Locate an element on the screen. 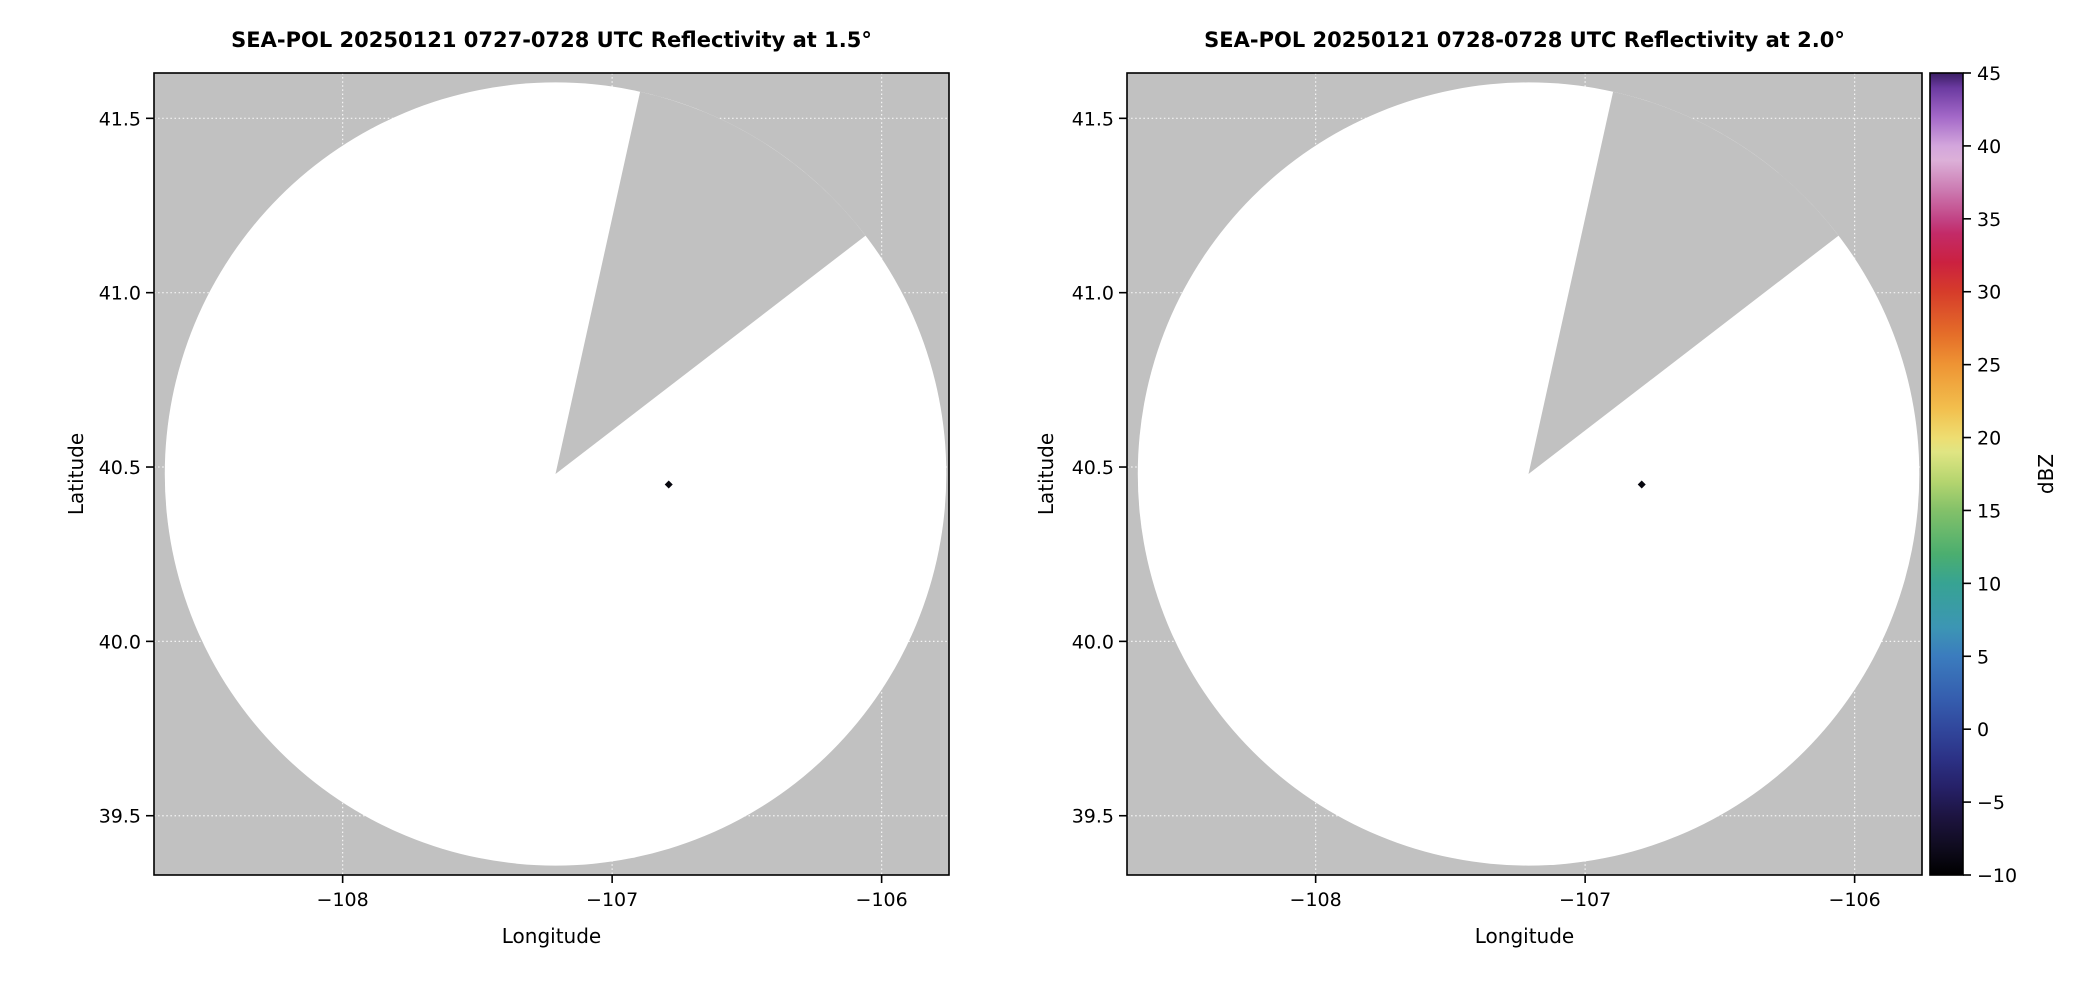  colorbar-tick-label: −10 is located at coordinates (1997, 876).